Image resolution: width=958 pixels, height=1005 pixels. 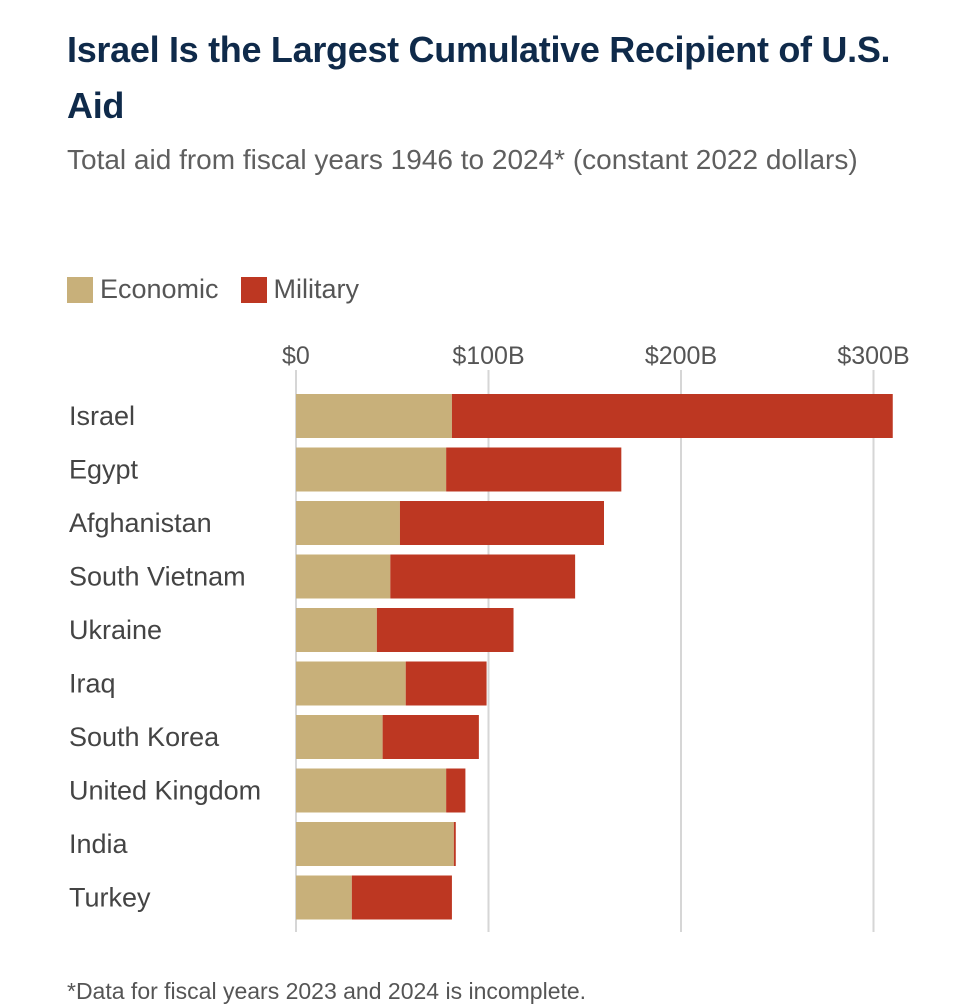 What do you see at coordinates (157, 577) in the screenshot?
I see `category-label-south-vietnam: South Vietnam` at bounding box center [157, 577].